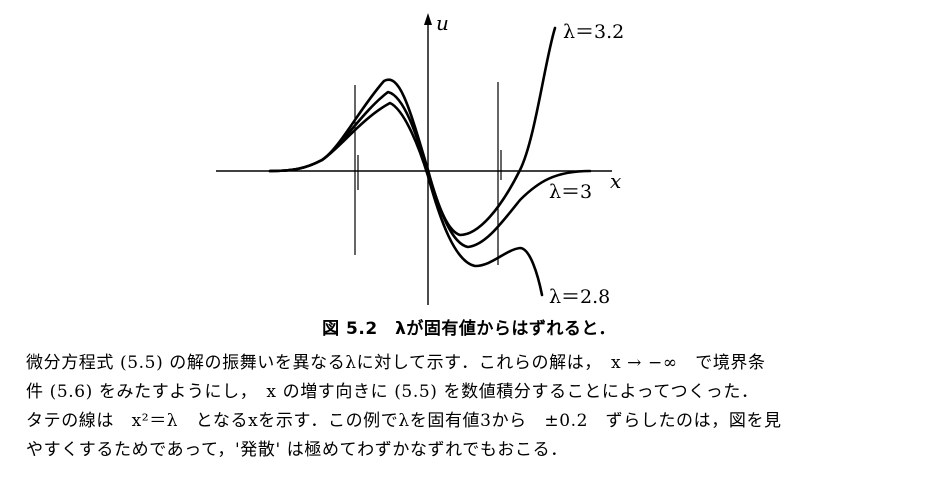 Image resolution: width=938 pixels, height=496 pixels. I want to click on u-axis-arrow-icon, so click(428, 19).